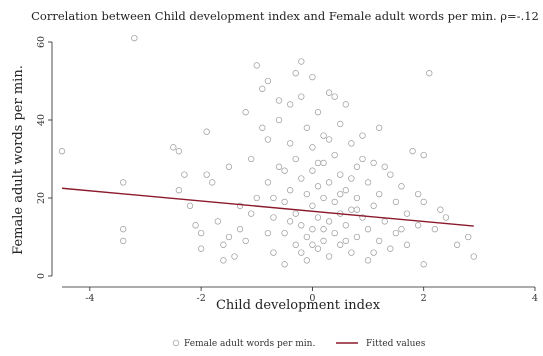  What do you see at coordinates (89, 298) in the screenshot?
I see `x-tick-label: -4` at bounding box center [89, 298].